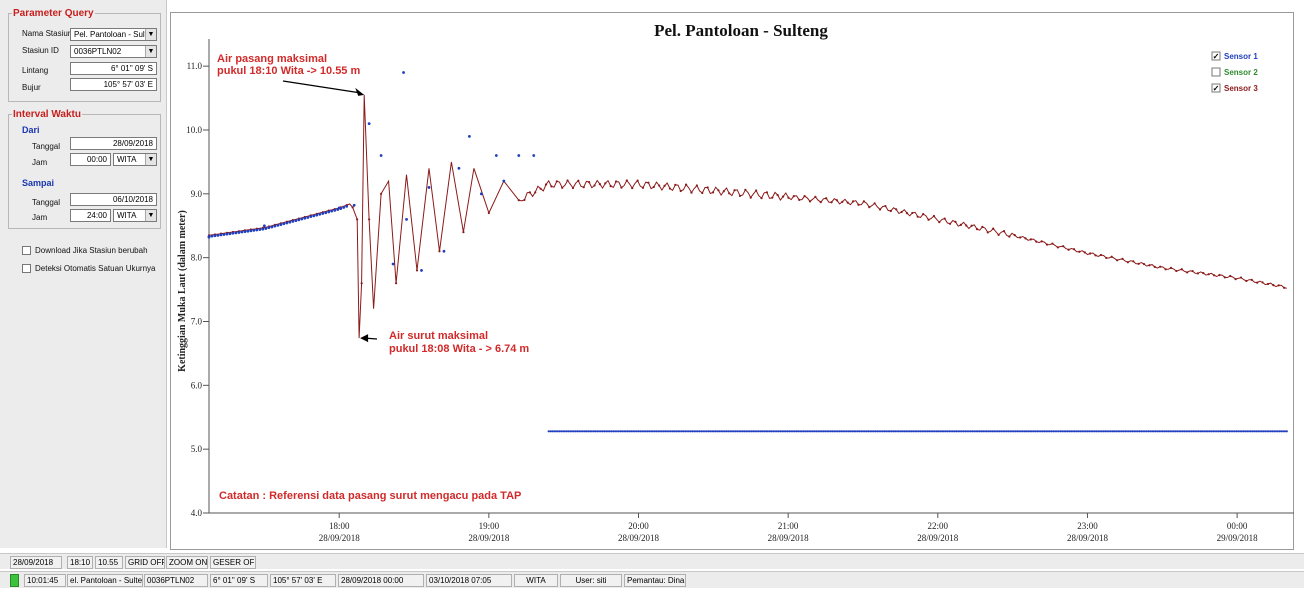  I want to click on download-checkbox, so click(26, 250).